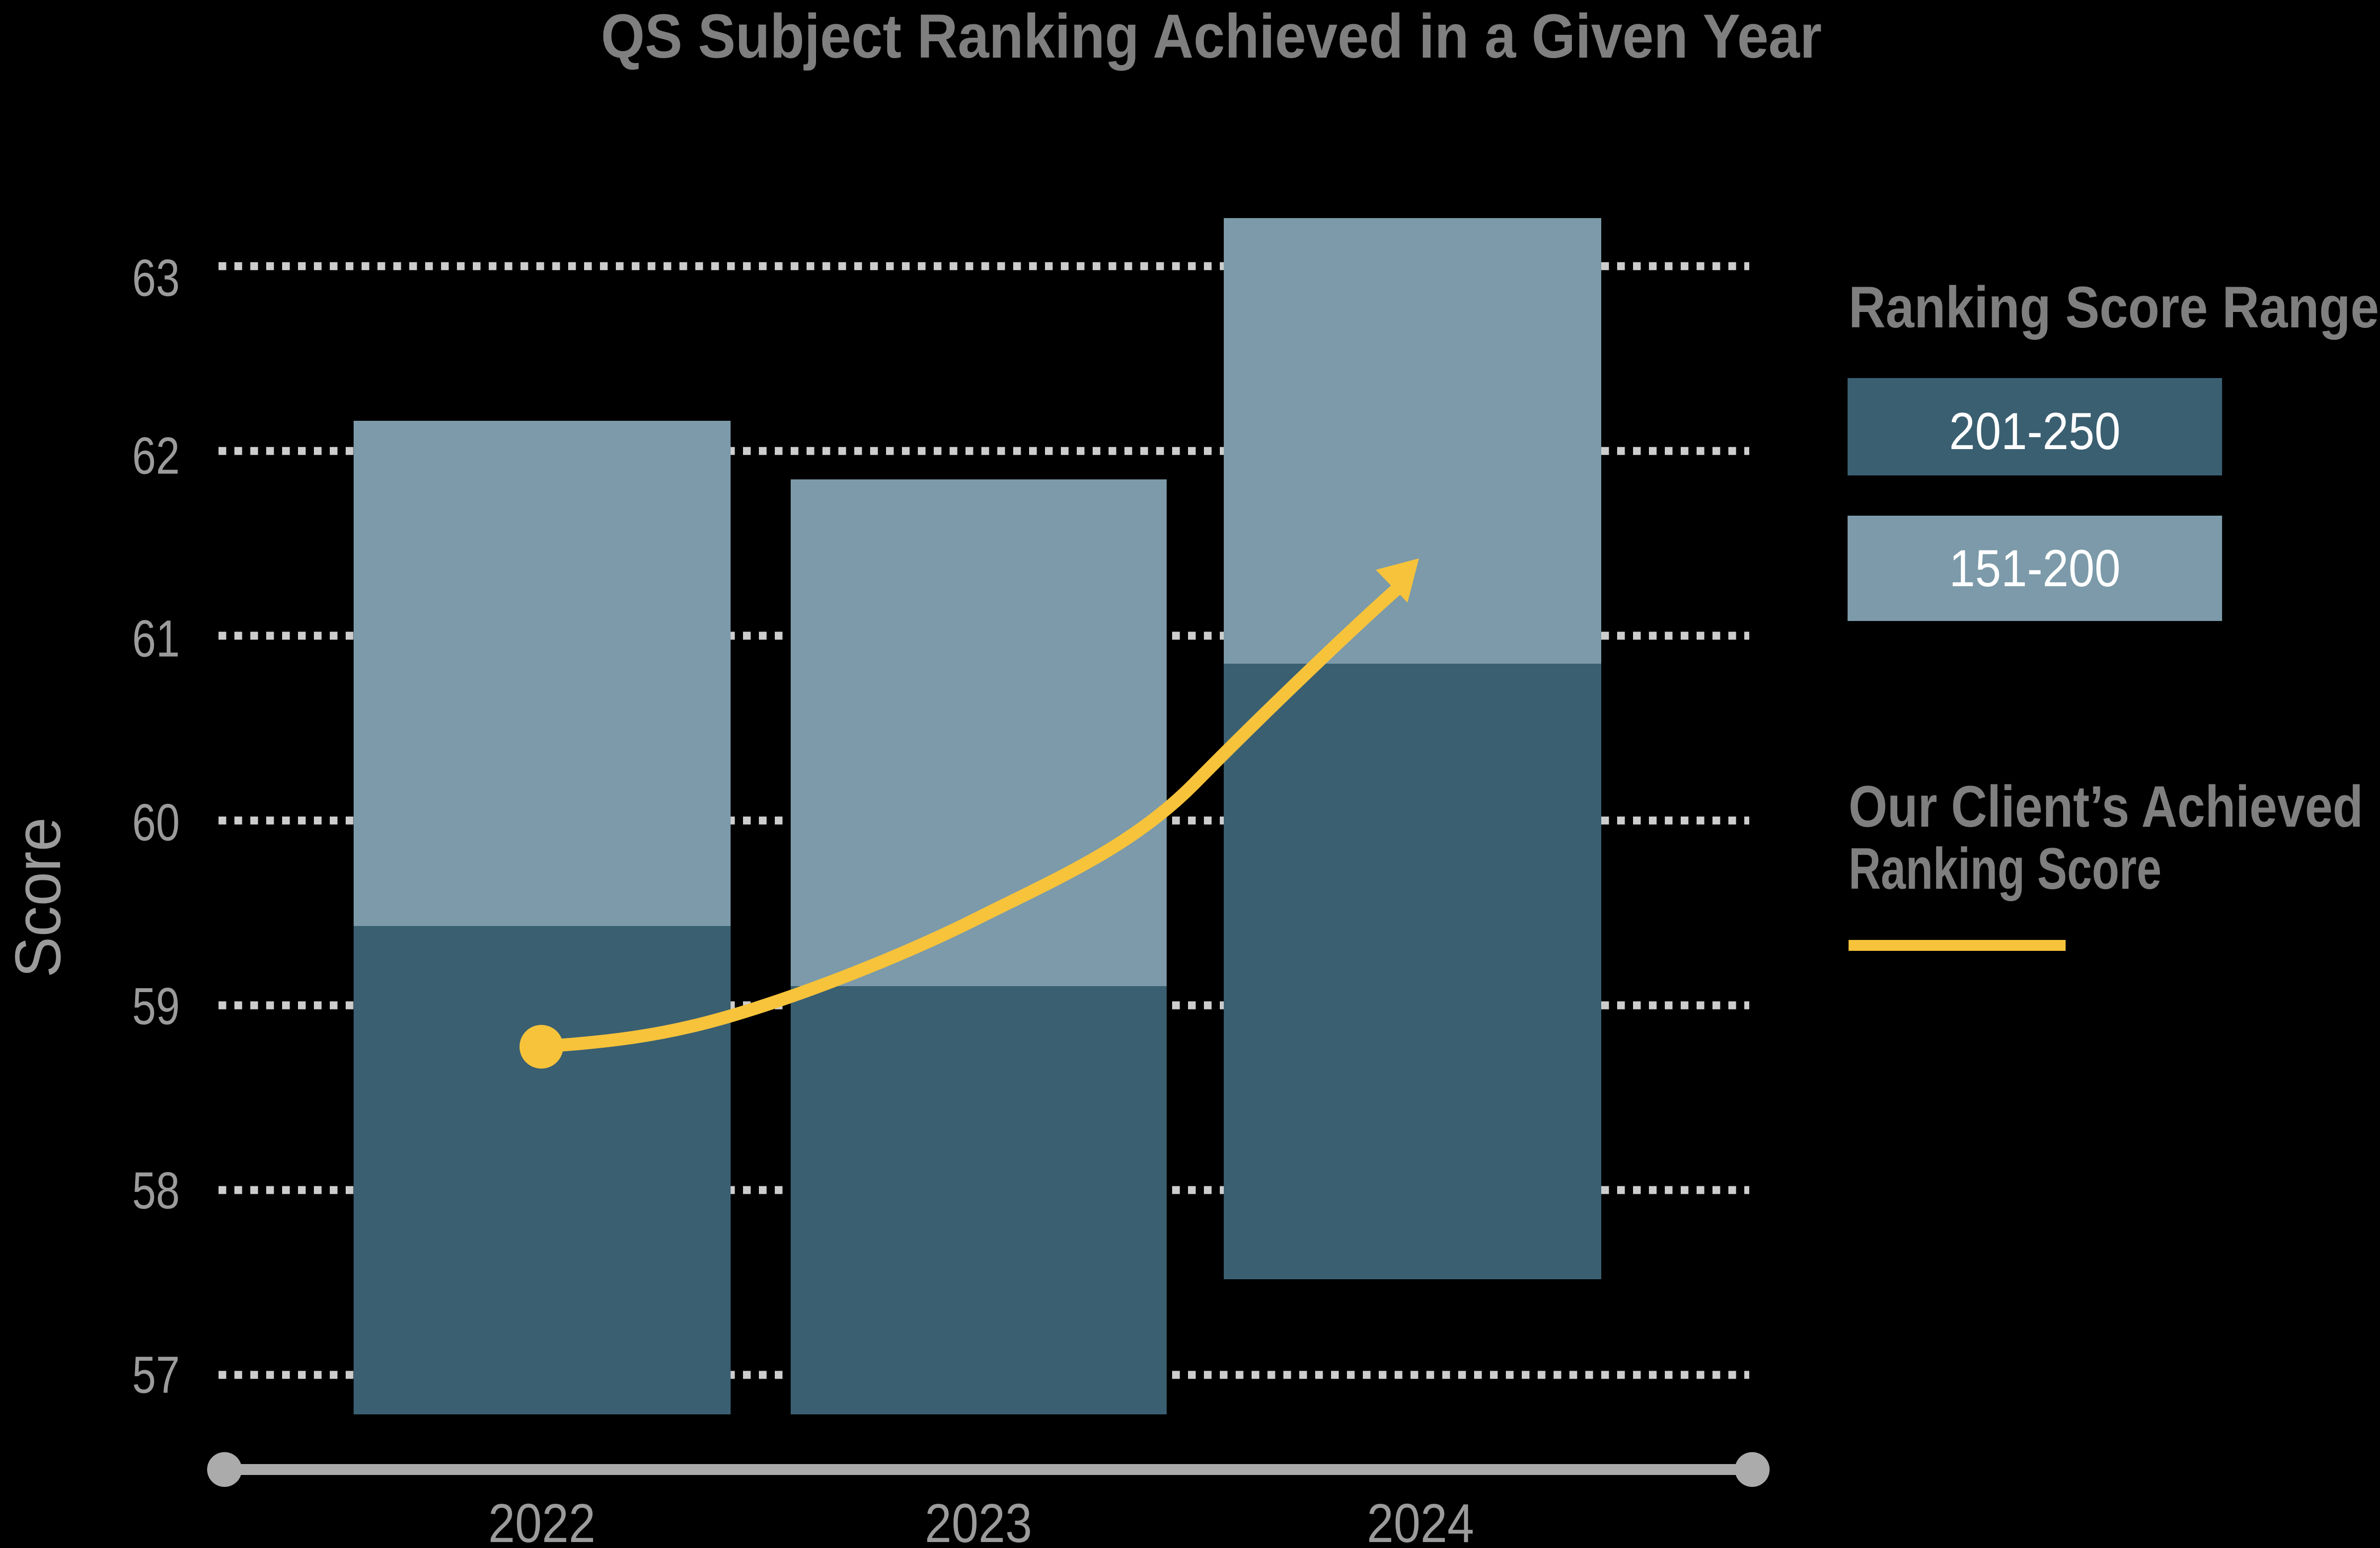 The image size is (2380, 1548). I want to click on svg-text: Score, so click(37, 897).